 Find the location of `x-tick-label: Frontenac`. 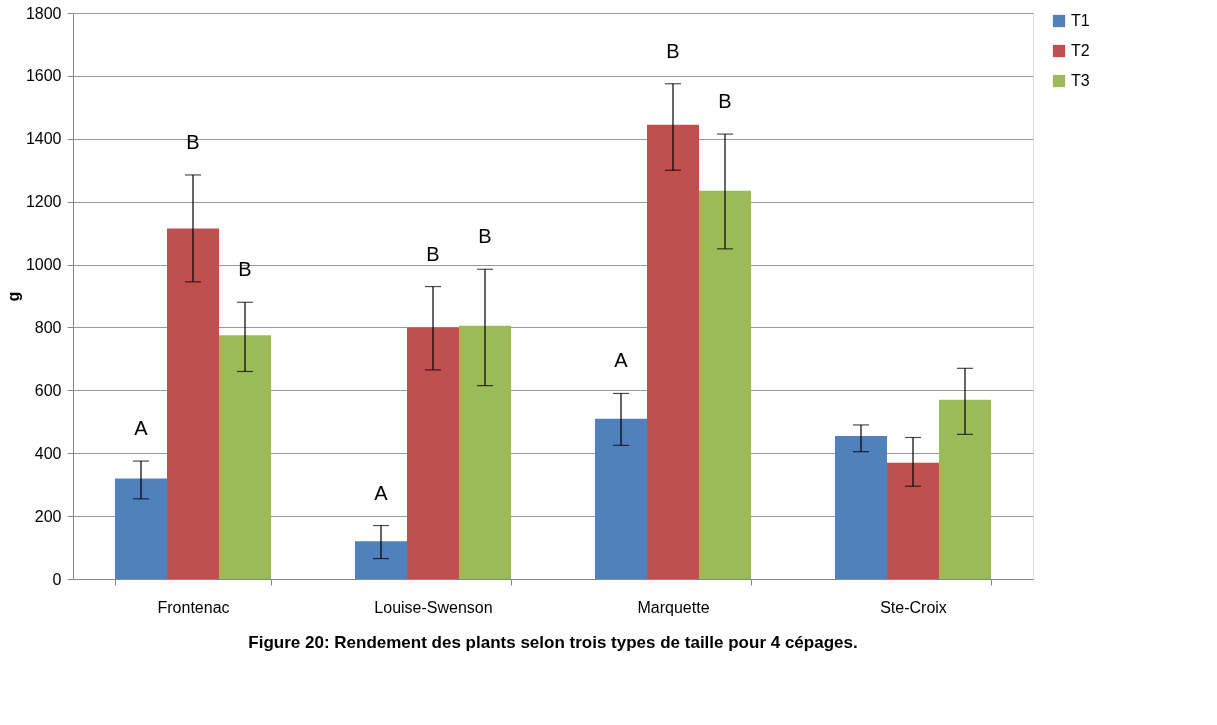

x-tick-label: Frontenac is located at coordinates (193, 607).